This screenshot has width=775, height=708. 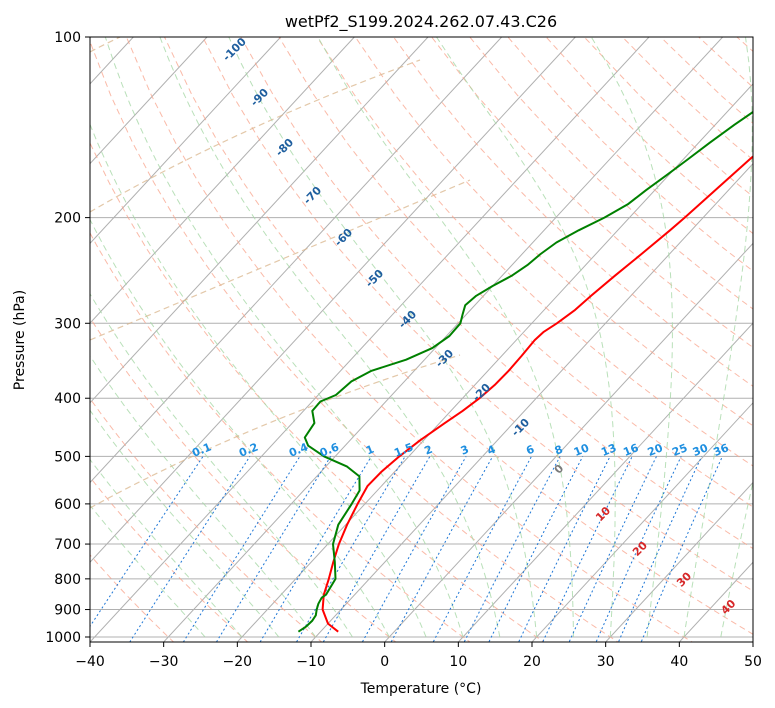 I want to click on y-tick-label: 400, so click(x=67, y=399).